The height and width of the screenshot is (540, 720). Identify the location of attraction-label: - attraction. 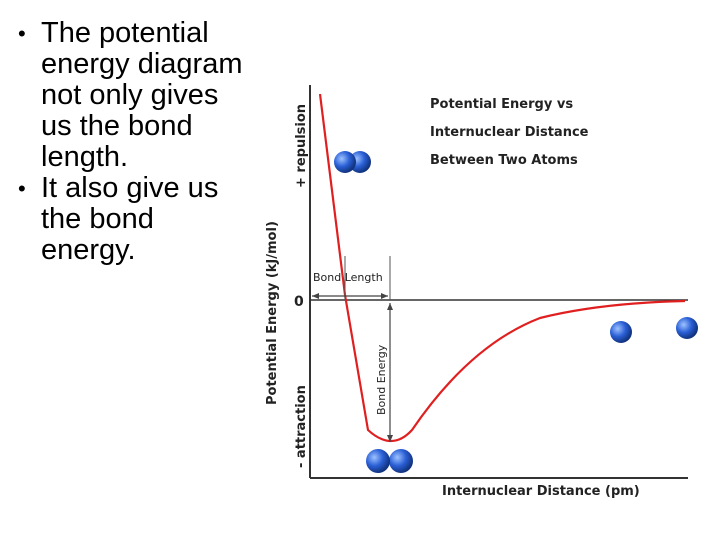
(301, 426).